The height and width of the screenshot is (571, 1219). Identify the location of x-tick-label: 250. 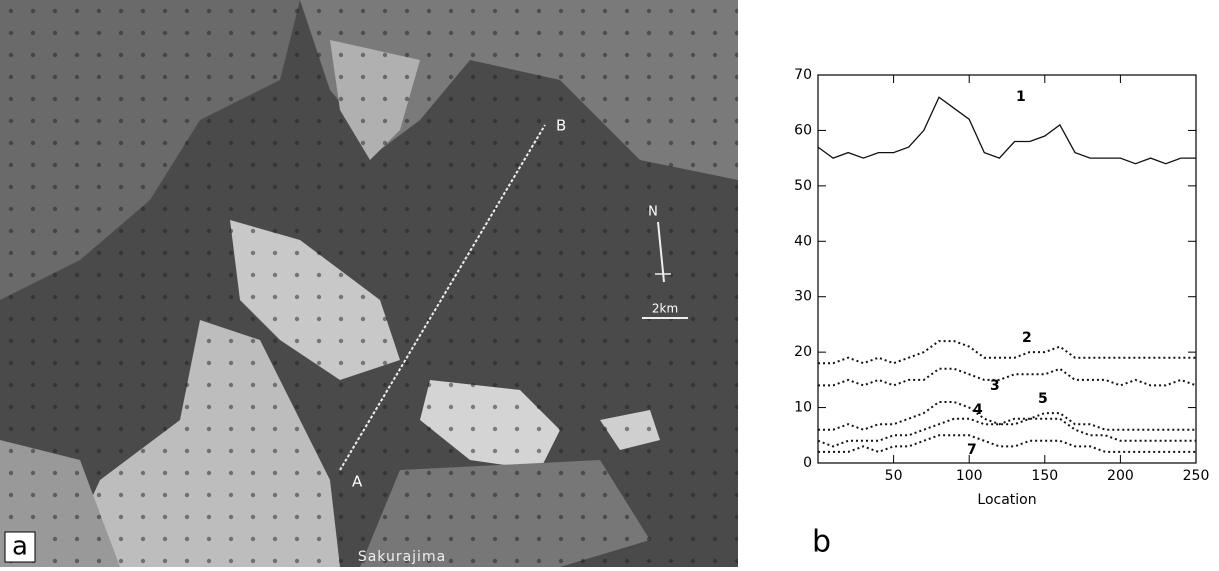
(1196, 476).